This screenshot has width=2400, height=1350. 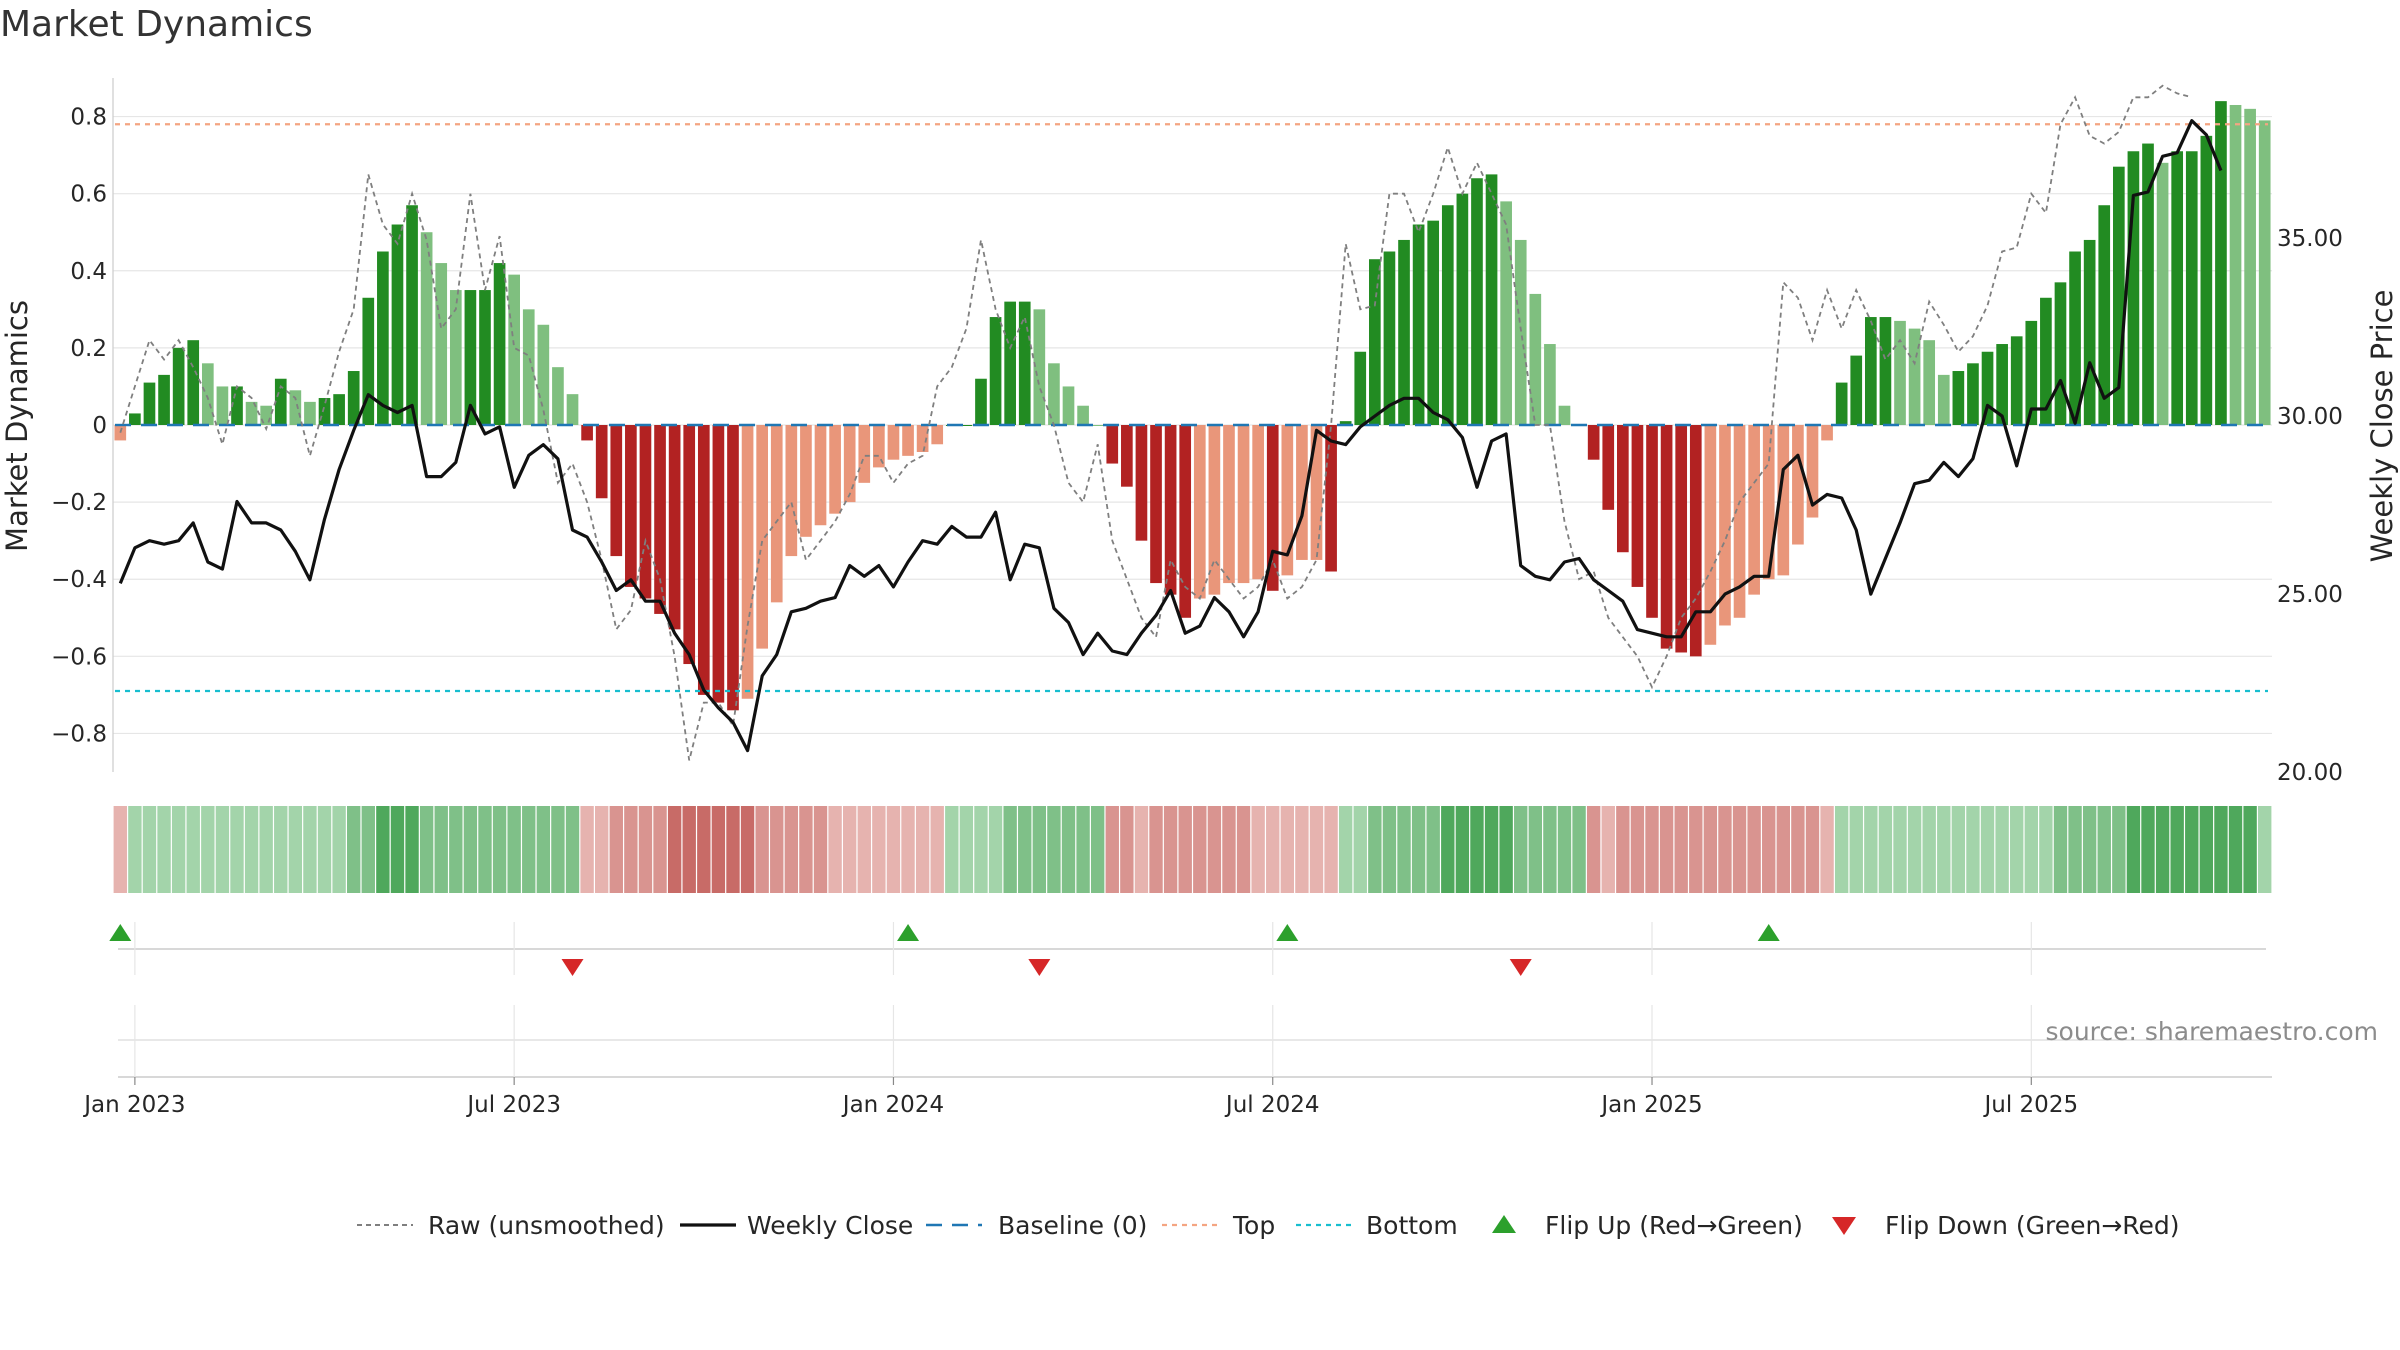 What do you see at coordinates (156, 24) in the screenshot?
I see `chart-title: Market Dynamics` at bounding box center [156, 24].